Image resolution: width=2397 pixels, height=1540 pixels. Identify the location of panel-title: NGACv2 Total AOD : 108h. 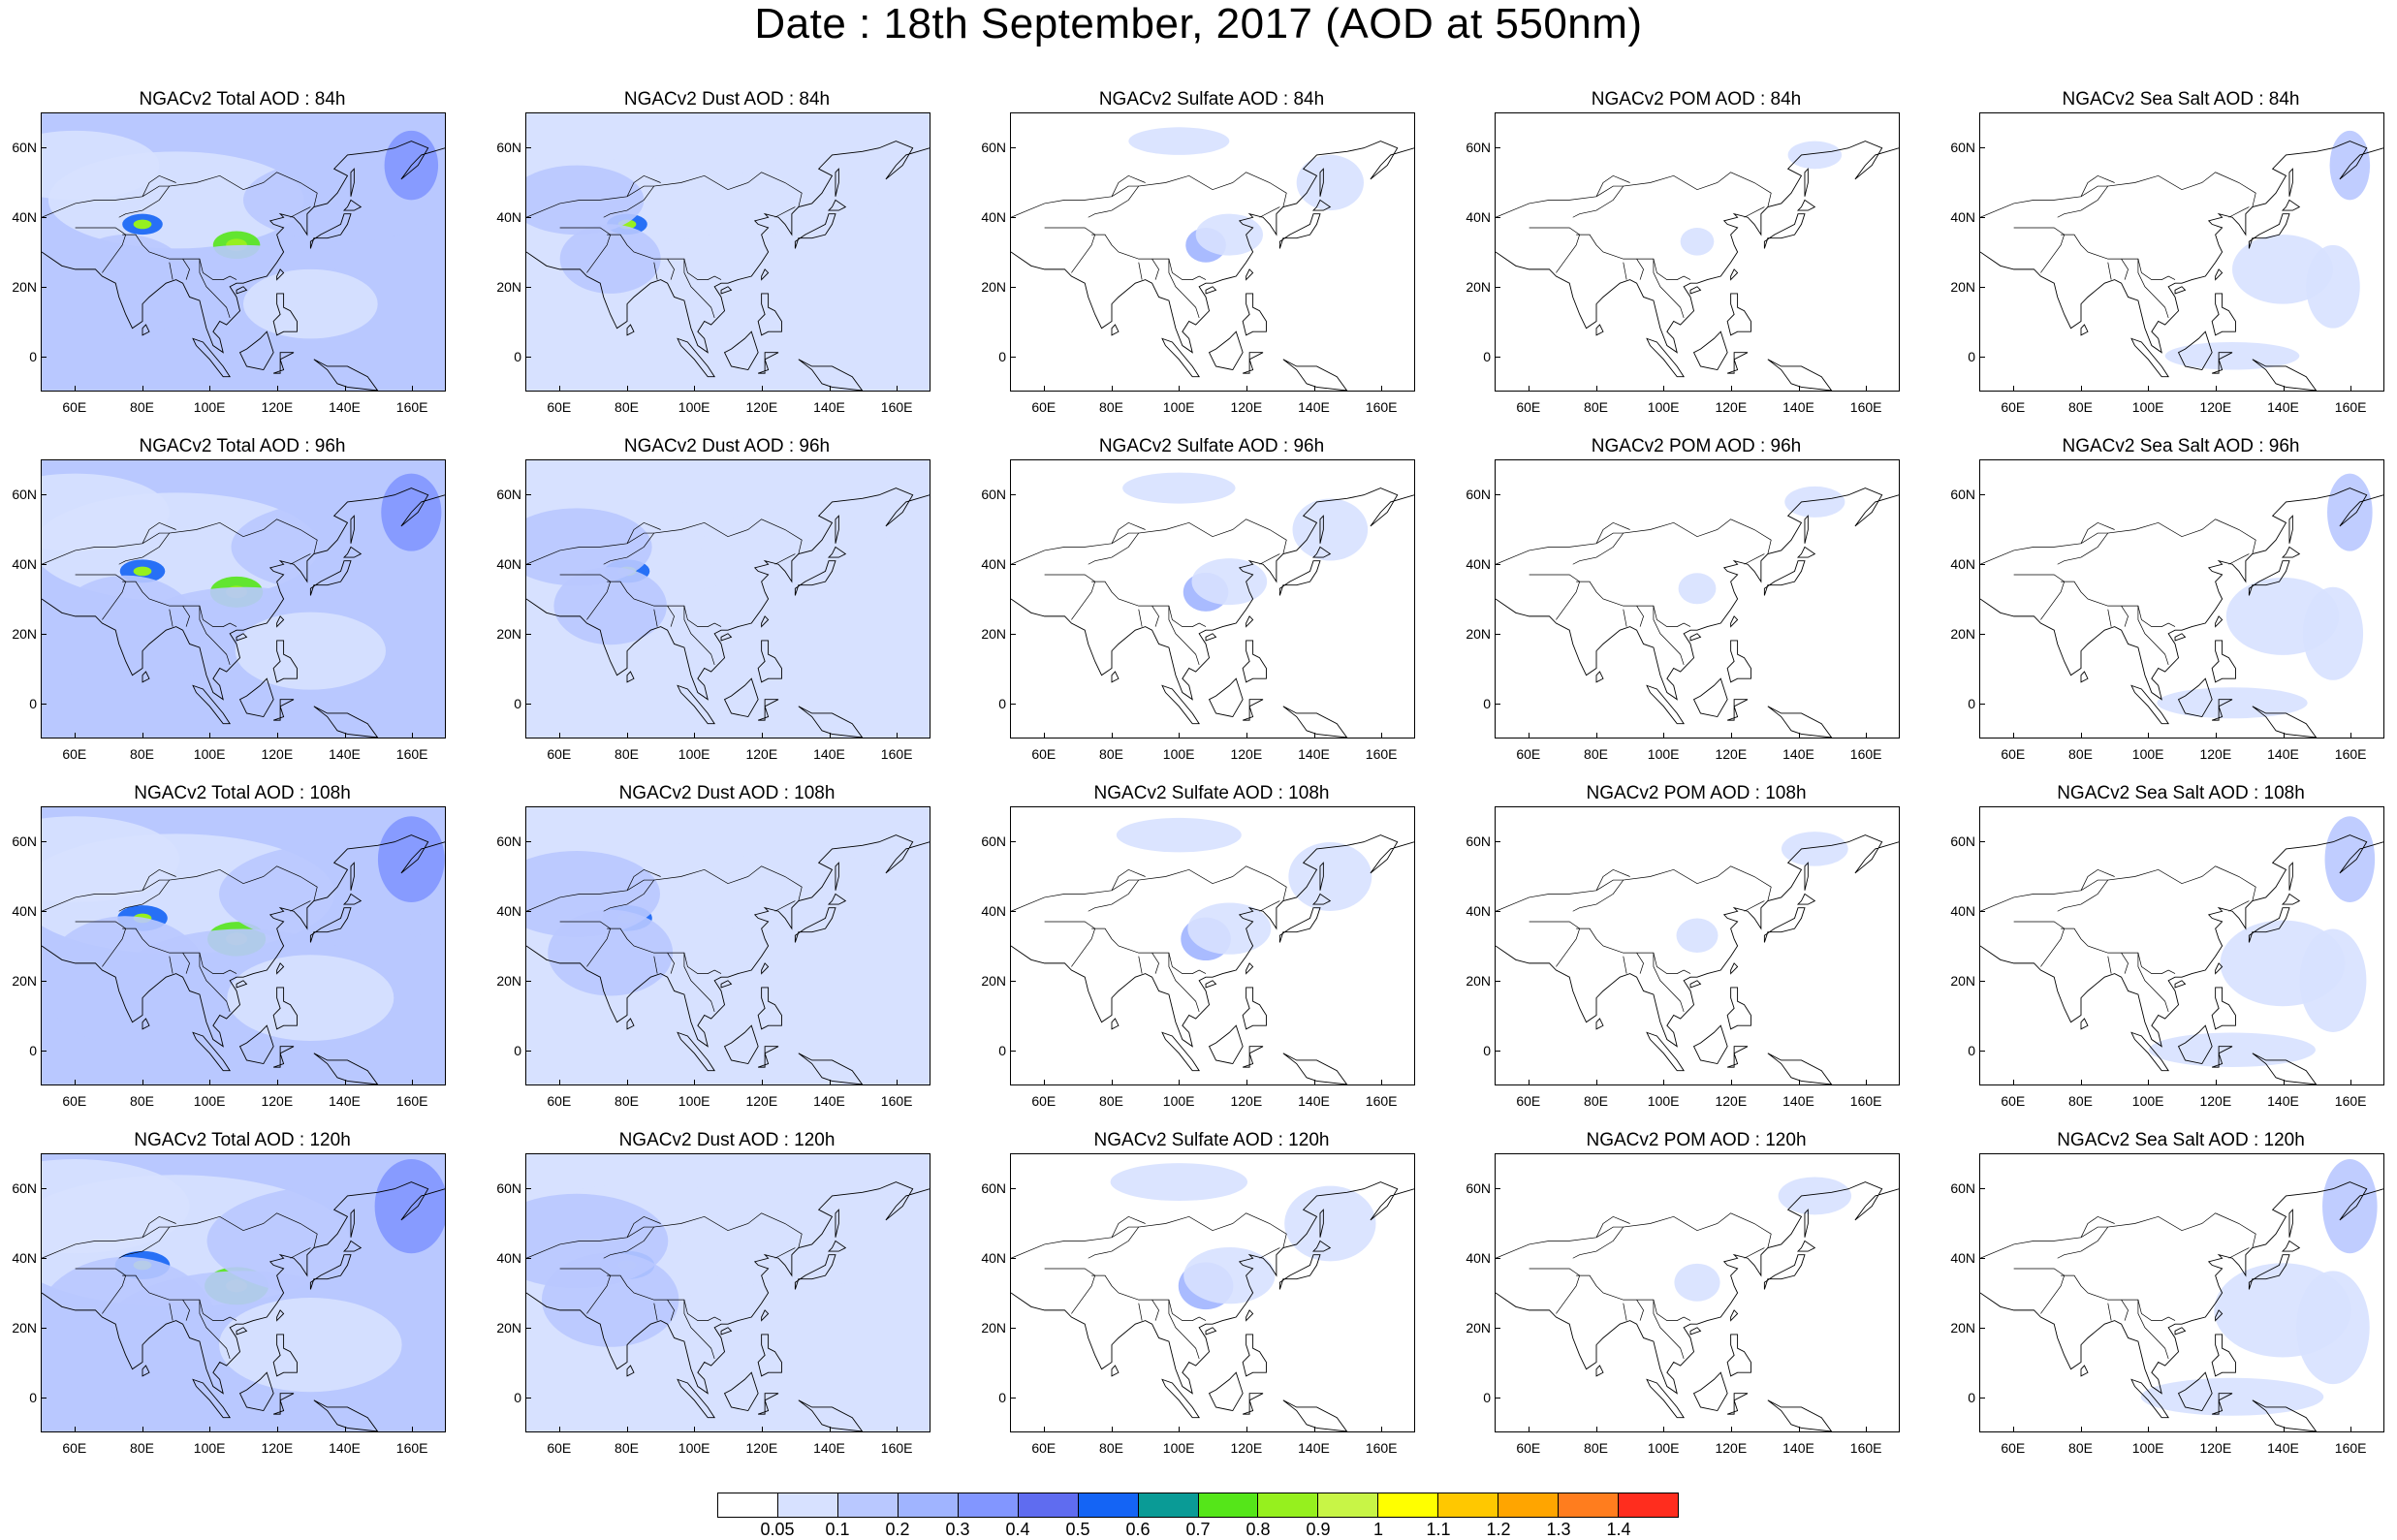
(243, 793).